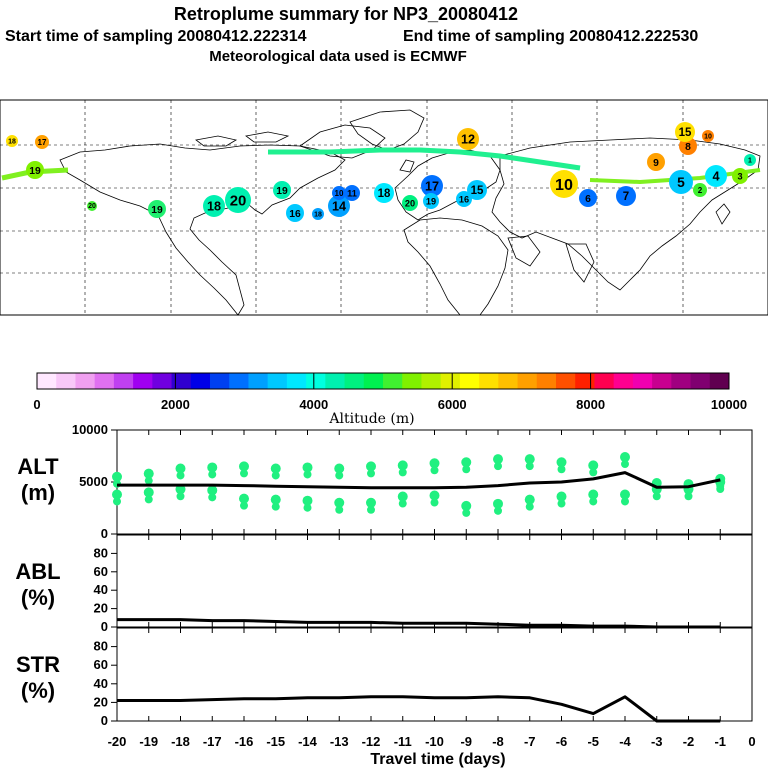  What do you see at coordinates (38, 597) in the screenshot?
I see `panel-ylabel: (%)` at bounding box center [38, 597].